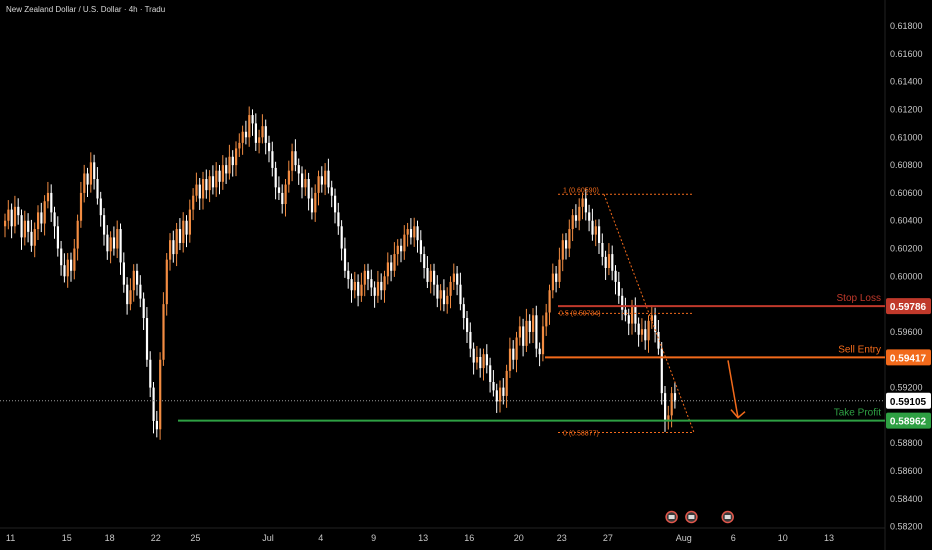  Describe the element at coordinates (906, 137) in the screenshot. I see `y-axis-tick-label: 0.61000` at that location.